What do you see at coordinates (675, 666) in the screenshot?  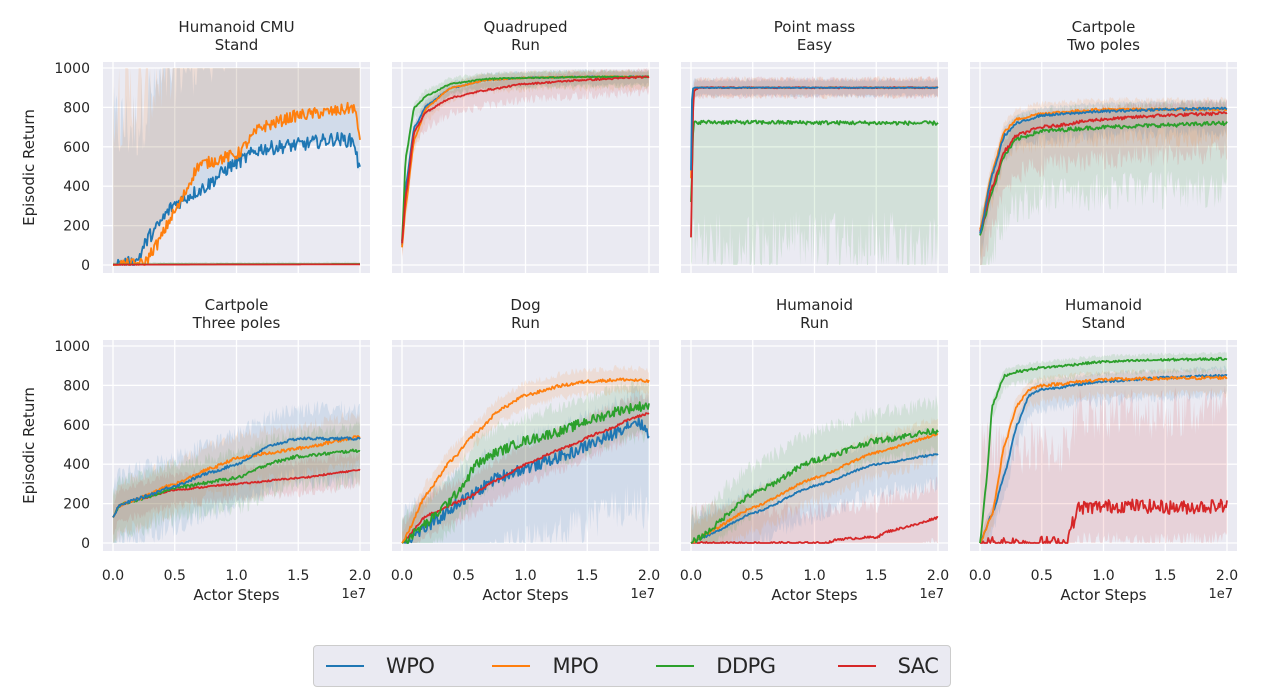 I see `legend-swatch-ddpg` at bounding box center [675, 666].